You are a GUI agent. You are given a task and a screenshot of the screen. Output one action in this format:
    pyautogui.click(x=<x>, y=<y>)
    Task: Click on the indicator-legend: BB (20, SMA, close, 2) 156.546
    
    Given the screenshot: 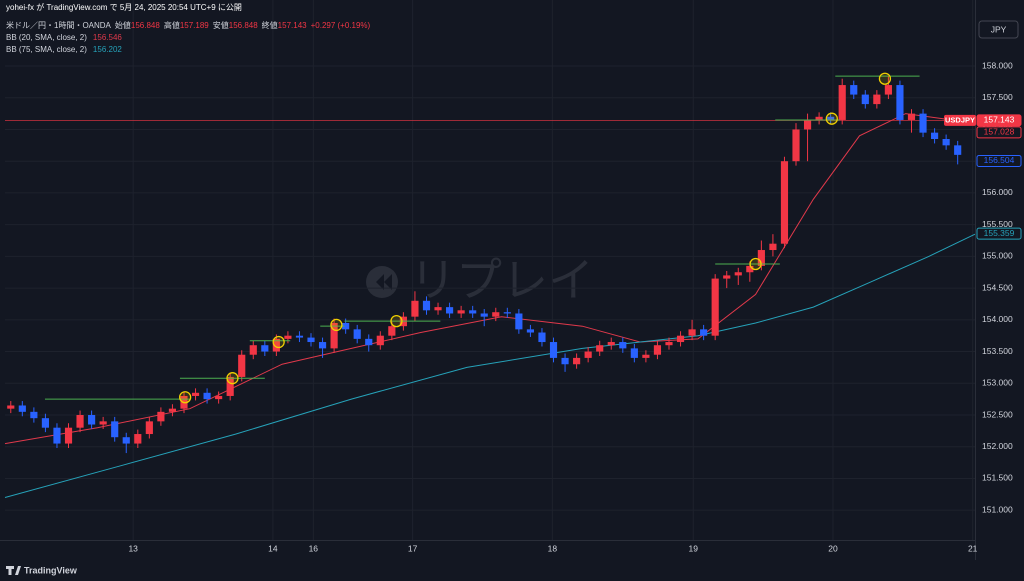 What is the action you would take?
    pyautogui.click(x=64, y=37)
    